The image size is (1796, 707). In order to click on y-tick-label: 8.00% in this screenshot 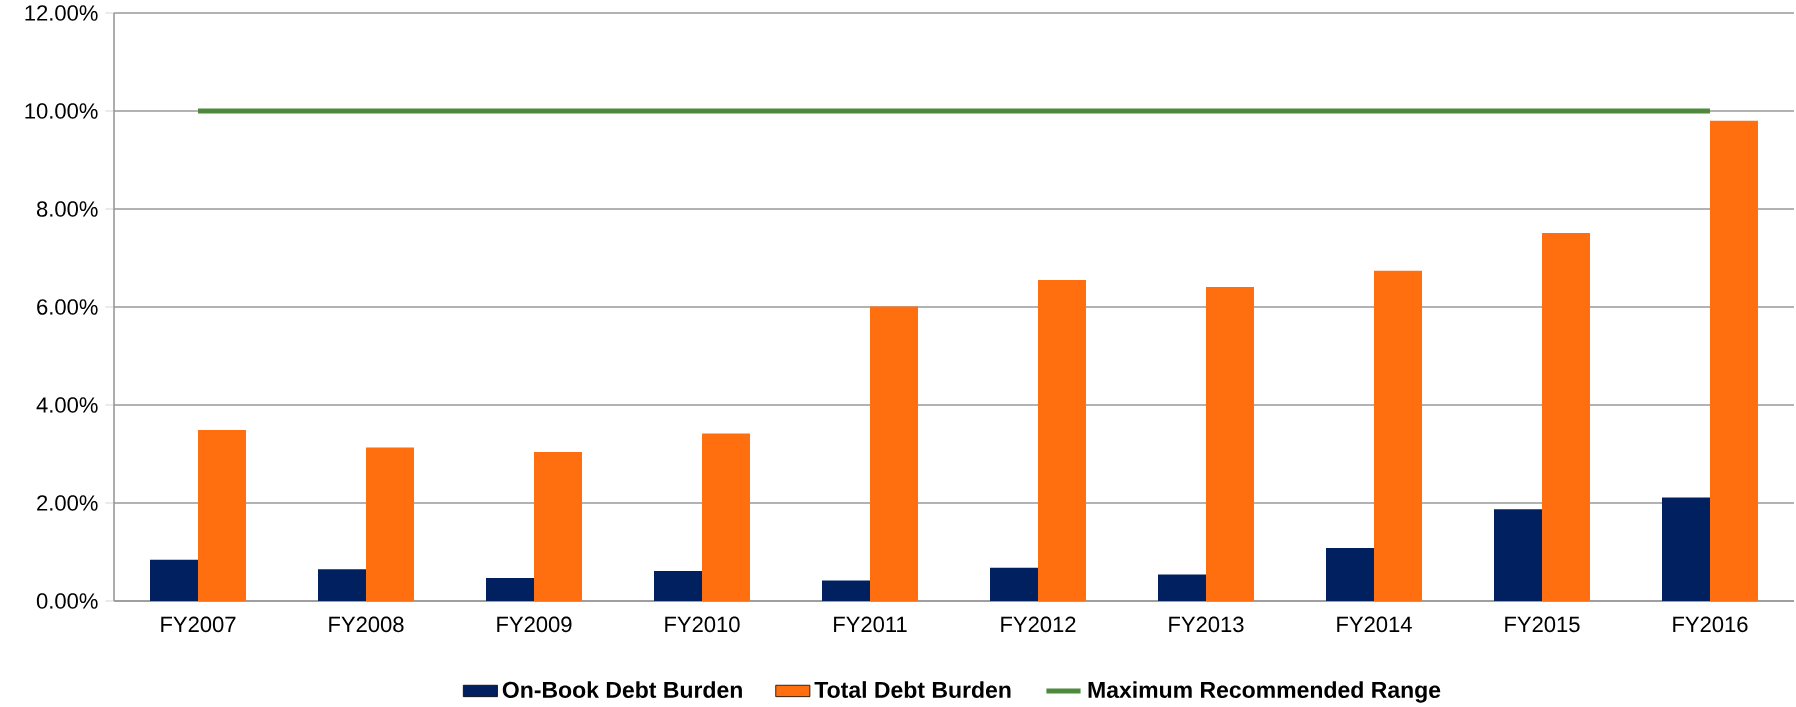, I will do `click(67, 209)`.